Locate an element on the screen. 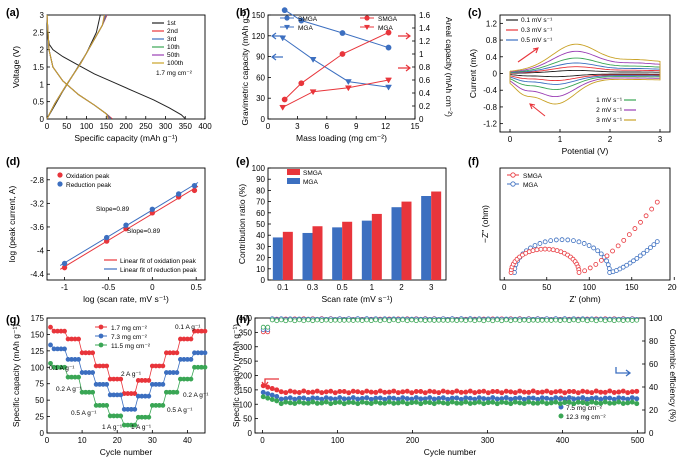 The image size is (677, 465). e-xtick-label: 0.5 is located at coordinates (343, 287).